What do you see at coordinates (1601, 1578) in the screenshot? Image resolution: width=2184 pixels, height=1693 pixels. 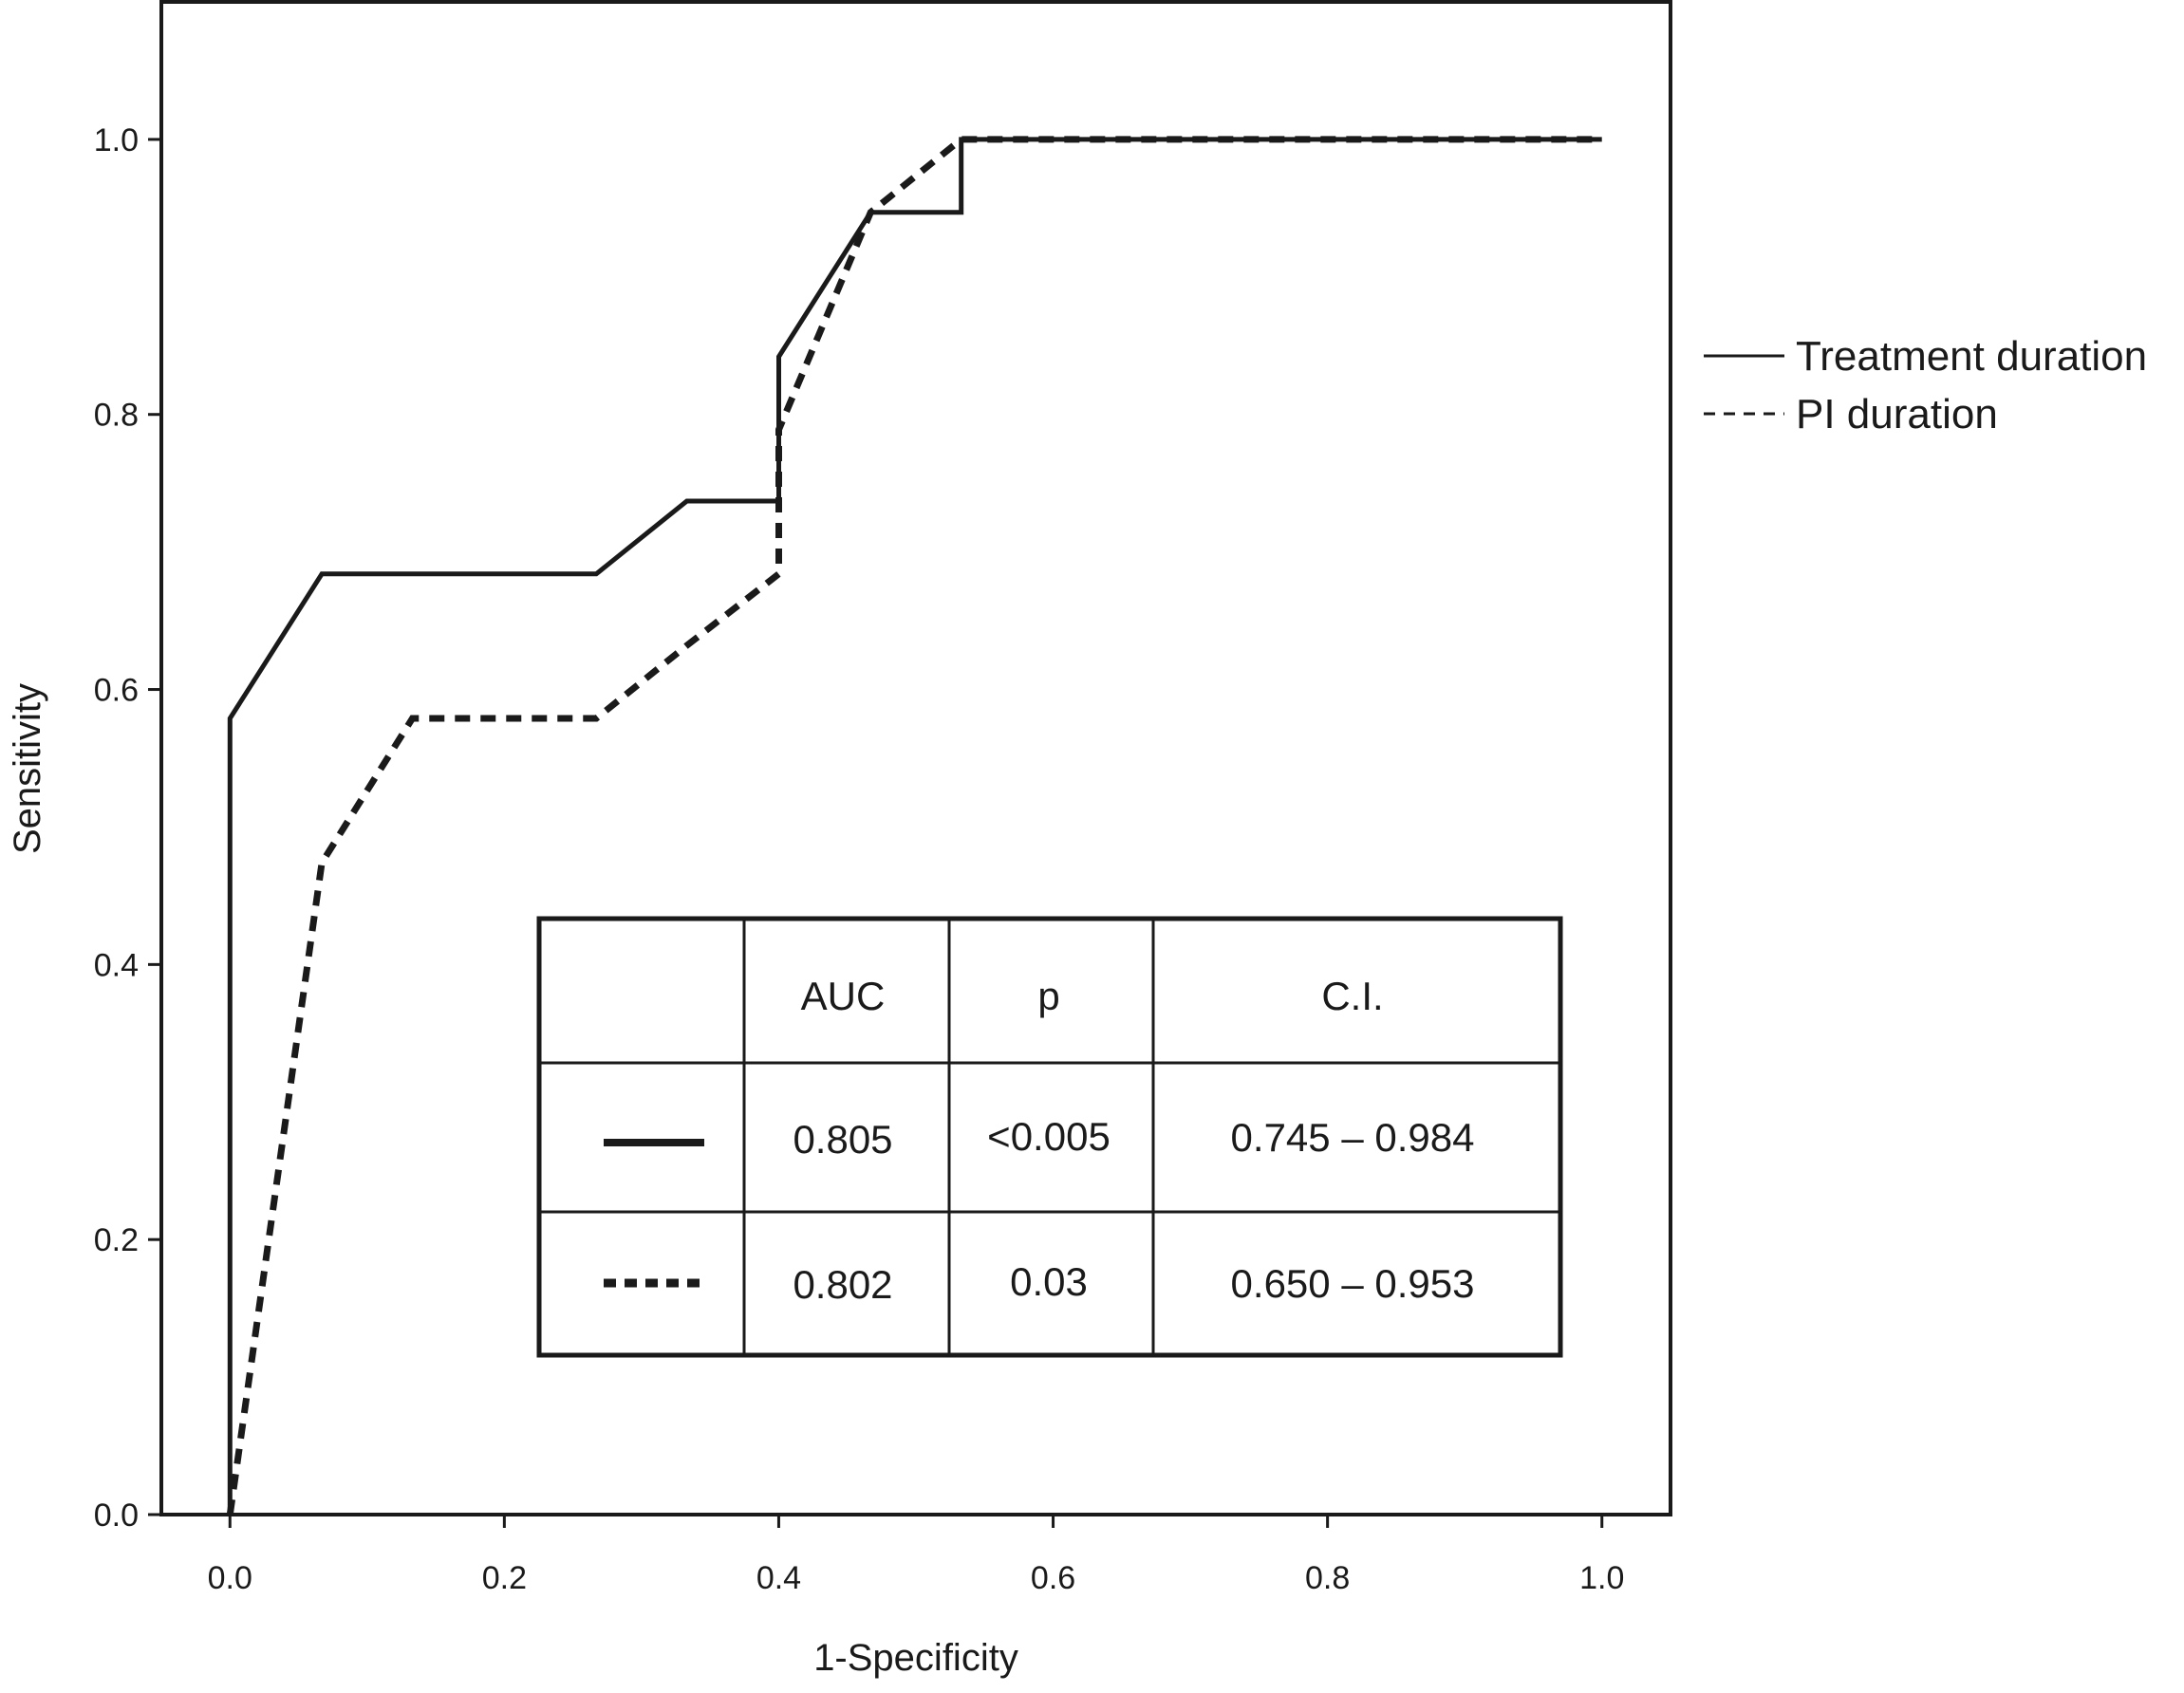 I see `x-tick-label: 1.0` at bounding box center [1601, 1578].